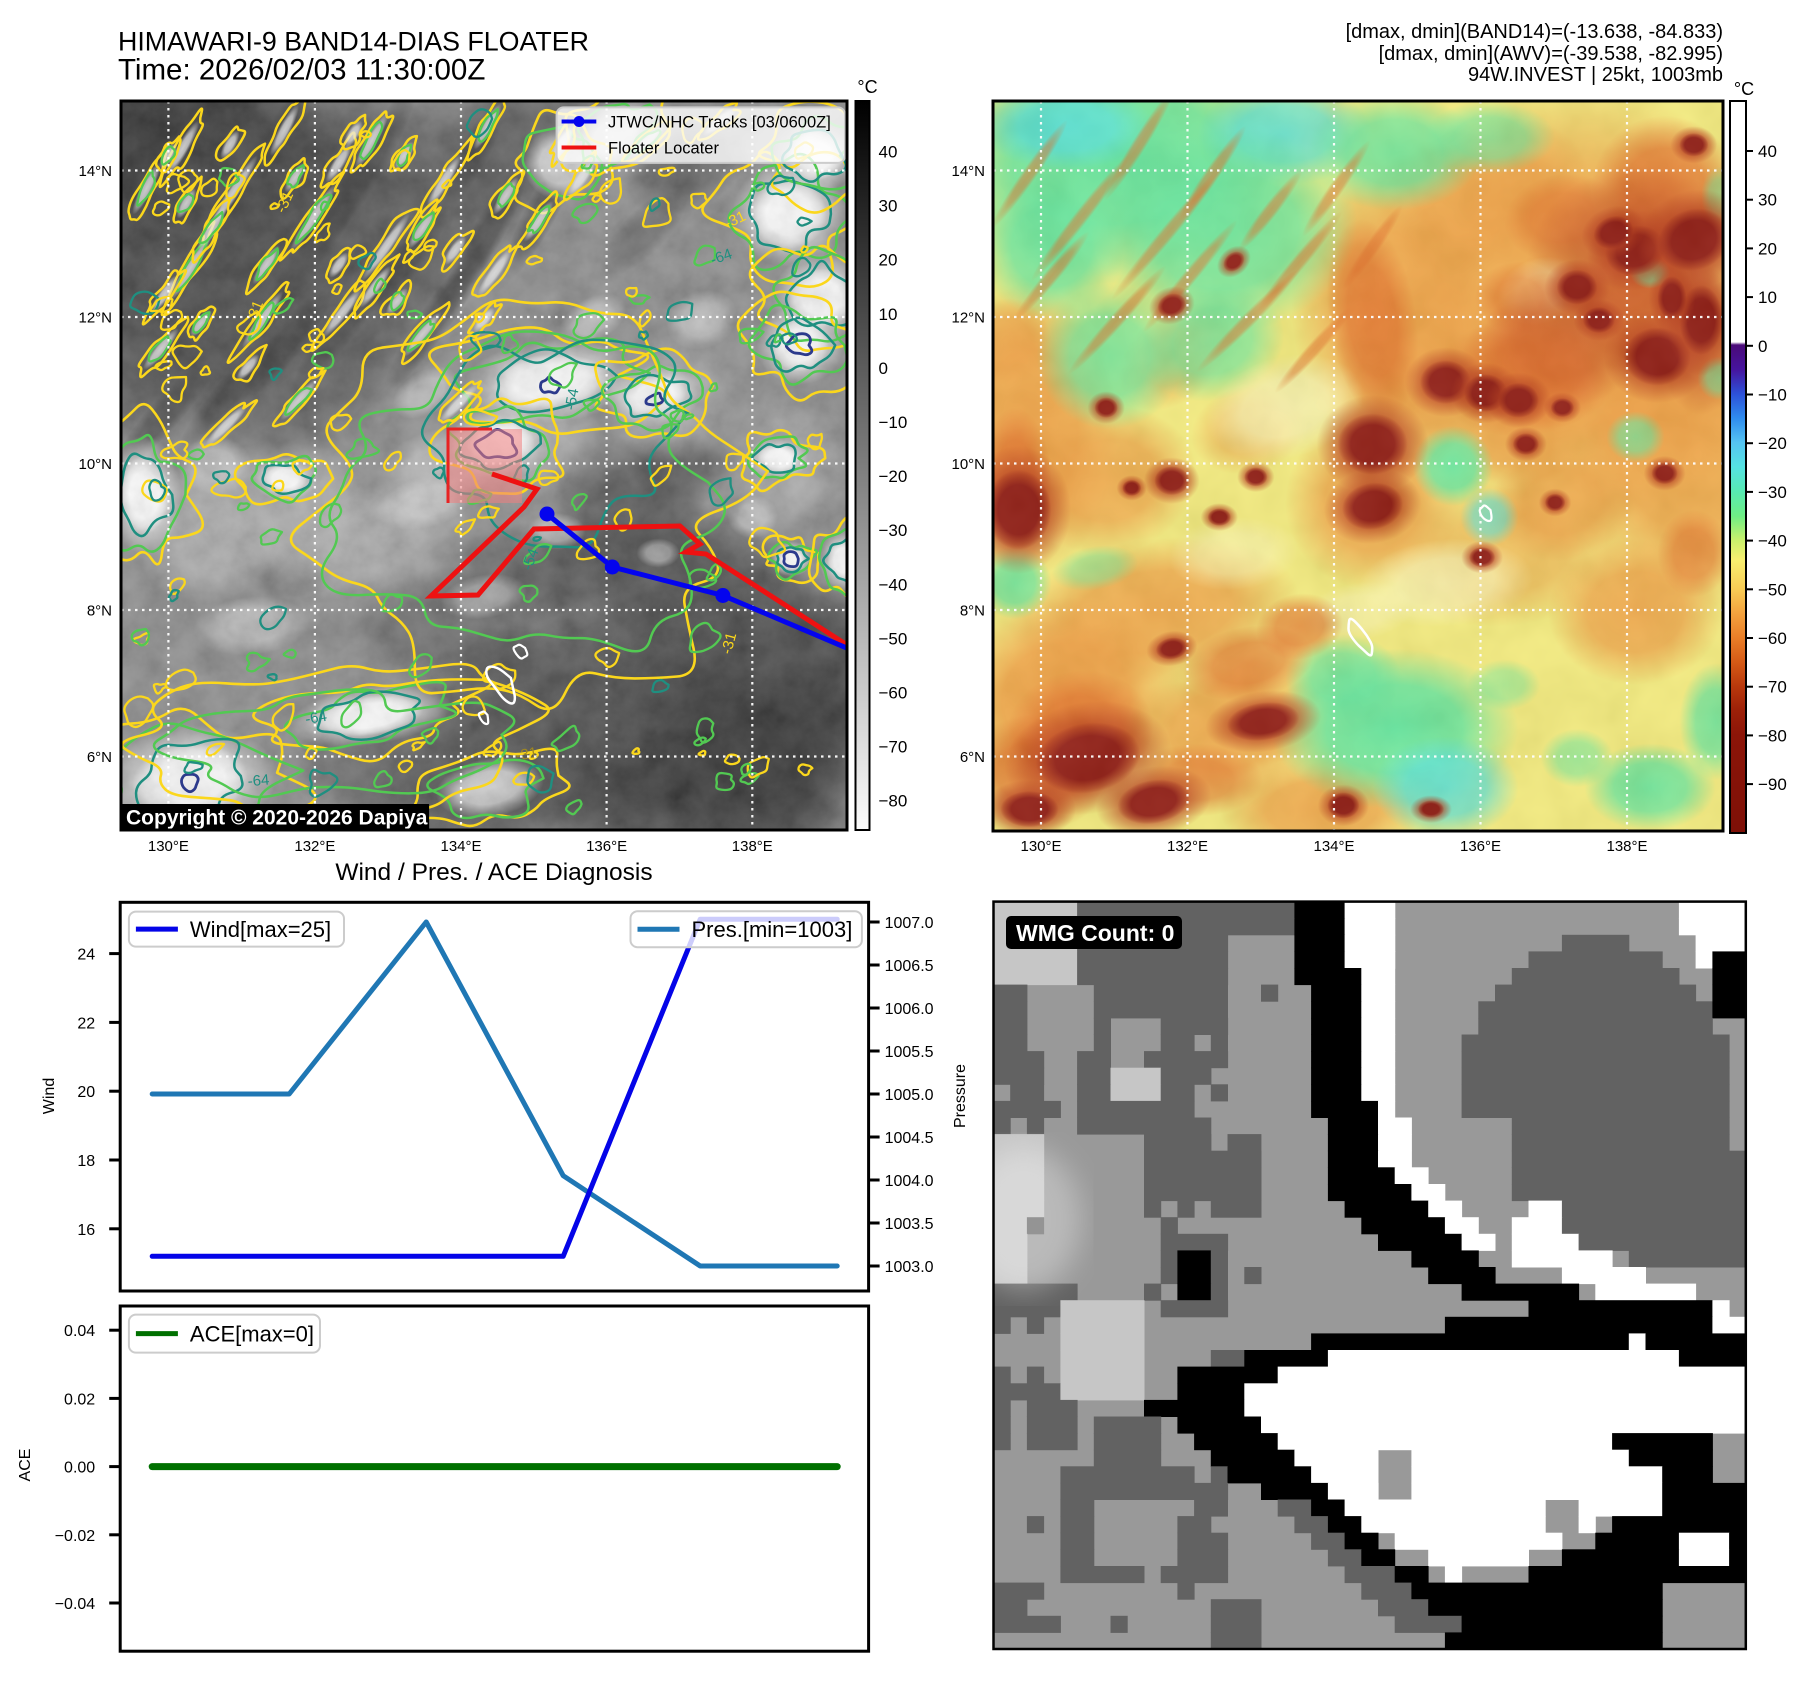 This screenshot has width=1813, height=1690. Describe the element at coordinates (909, 1267) in the screenshot. I see `svg-text: 1003.0` at that location.